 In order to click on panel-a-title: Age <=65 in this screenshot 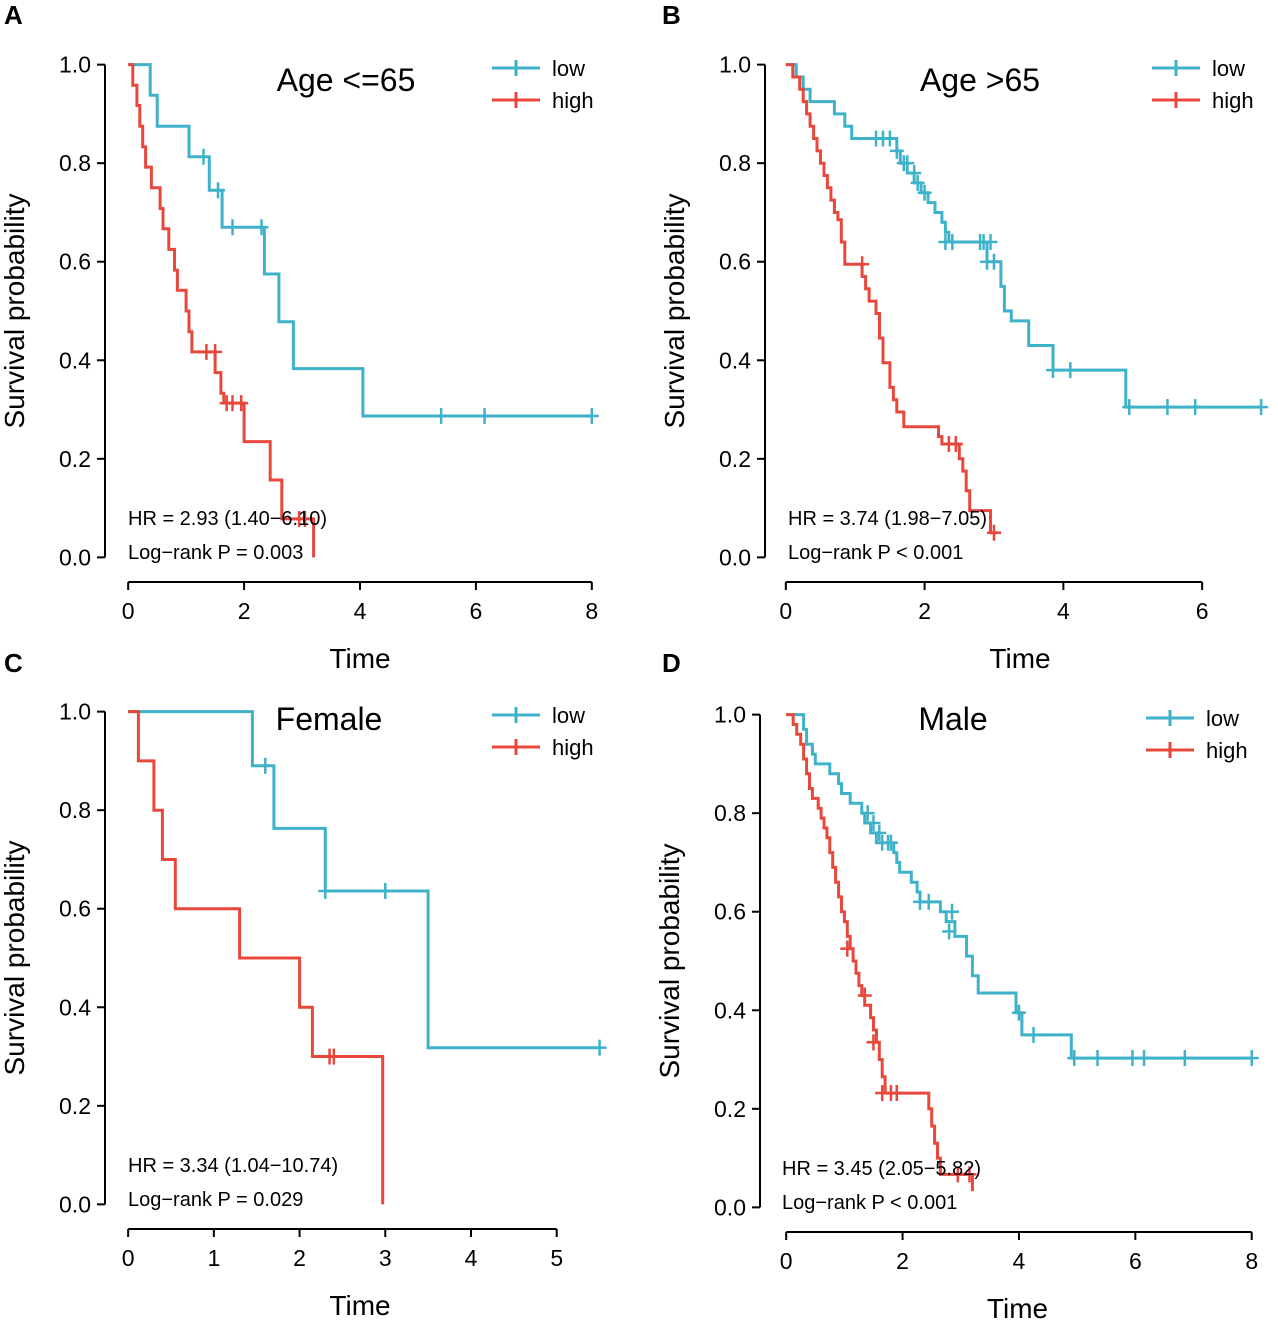, I will do `click(346, 80)`.